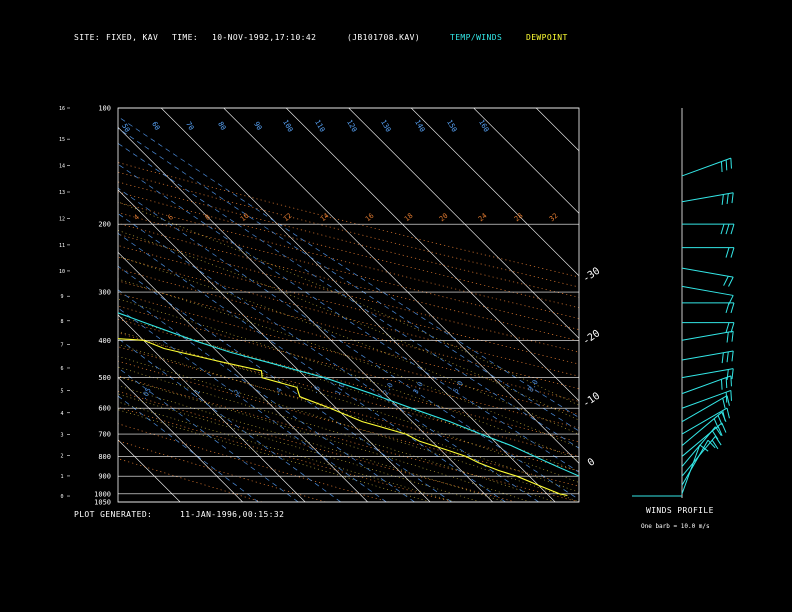 This screenshot has height=612, width=792. What do you see at coordinates (409, 218) in the screenshot?
I see `moist-adiabat-label: 18` at bounding box center [409, 218].